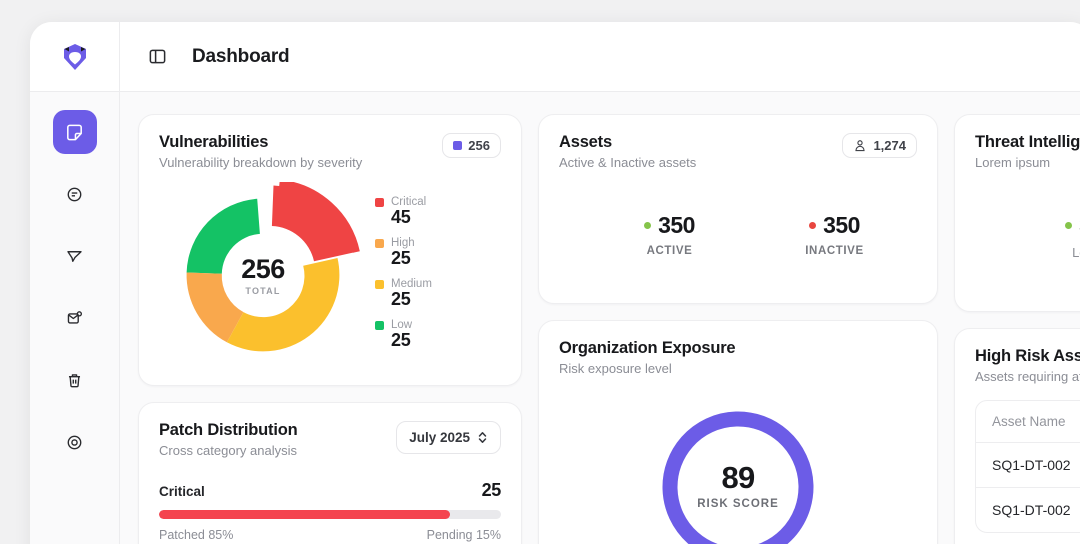  What do you see at coordinates (1027, 142) in the screenshot?
I see `threat-title: Threat Intelligence` at bounding box center [1027, 142].